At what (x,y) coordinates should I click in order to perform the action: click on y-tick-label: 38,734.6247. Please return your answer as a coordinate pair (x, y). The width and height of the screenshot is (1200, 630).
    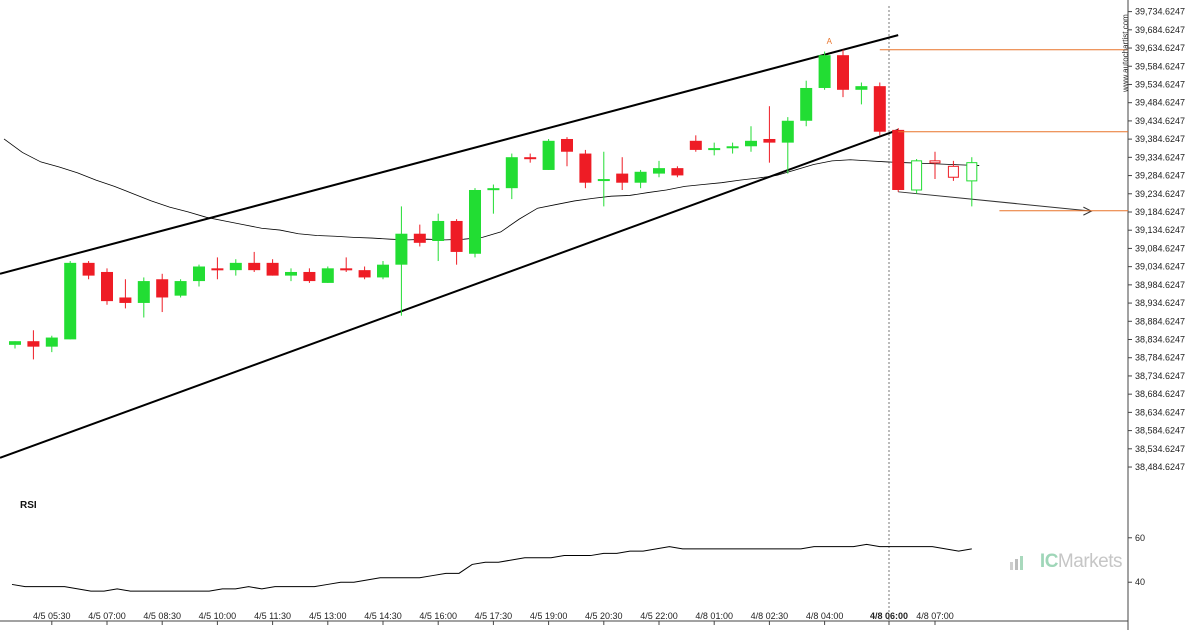
    Looking at the image, I should click on (1160, 376).